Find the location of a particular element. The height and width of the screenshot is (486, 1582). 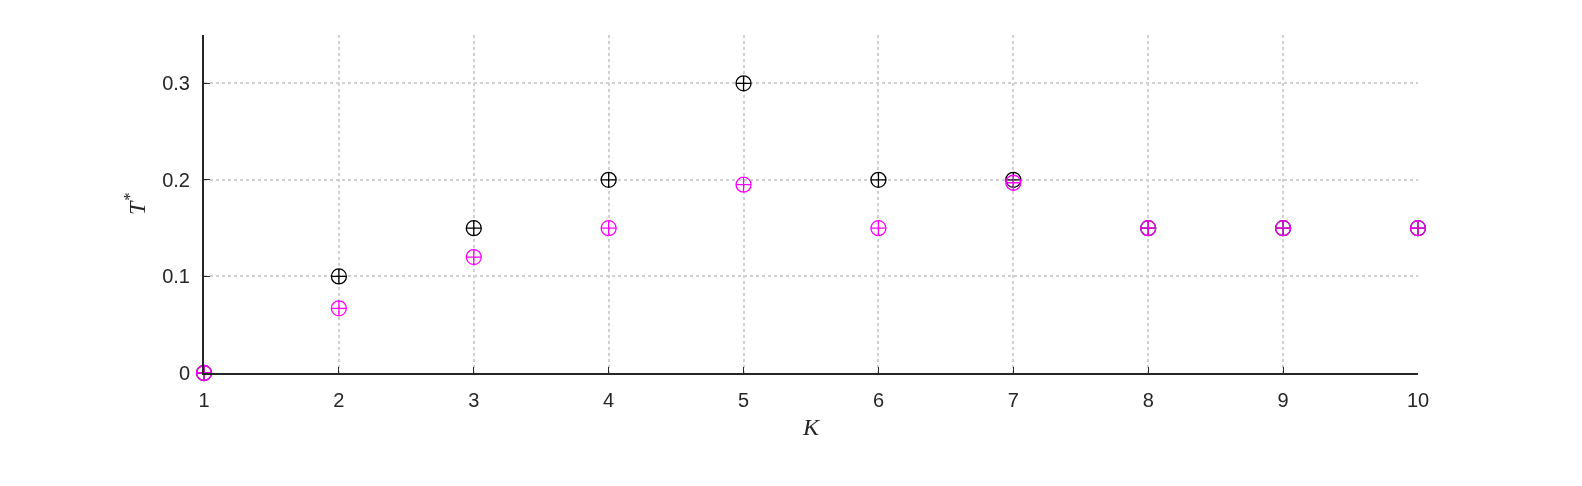

x-tick-label: 8 is located at coordinates (1148, 400).